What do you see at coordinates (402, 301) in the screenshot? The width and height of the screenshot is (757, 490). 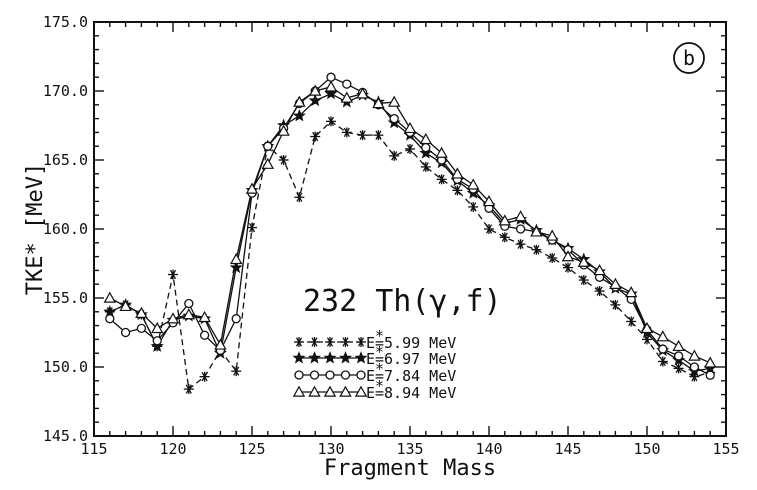 I see `reaction-annotation: 232 Th(γ,f)` at bounding box center [402, 301].